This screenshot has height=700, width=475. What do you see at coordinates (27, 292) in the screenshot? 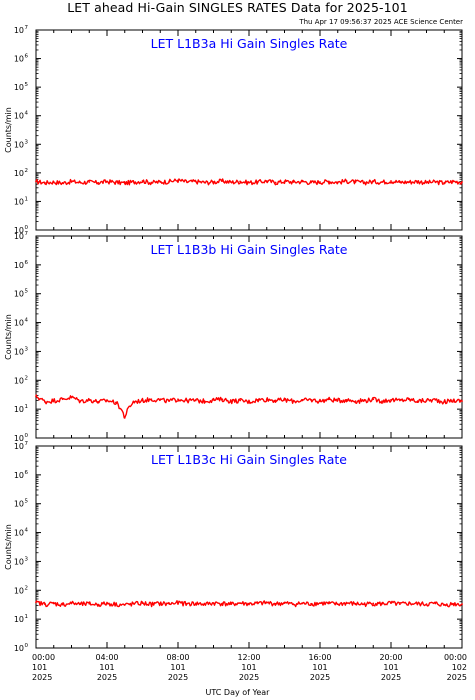
I see `y-tick-exponent: 5` at bounding box center [27, 292].